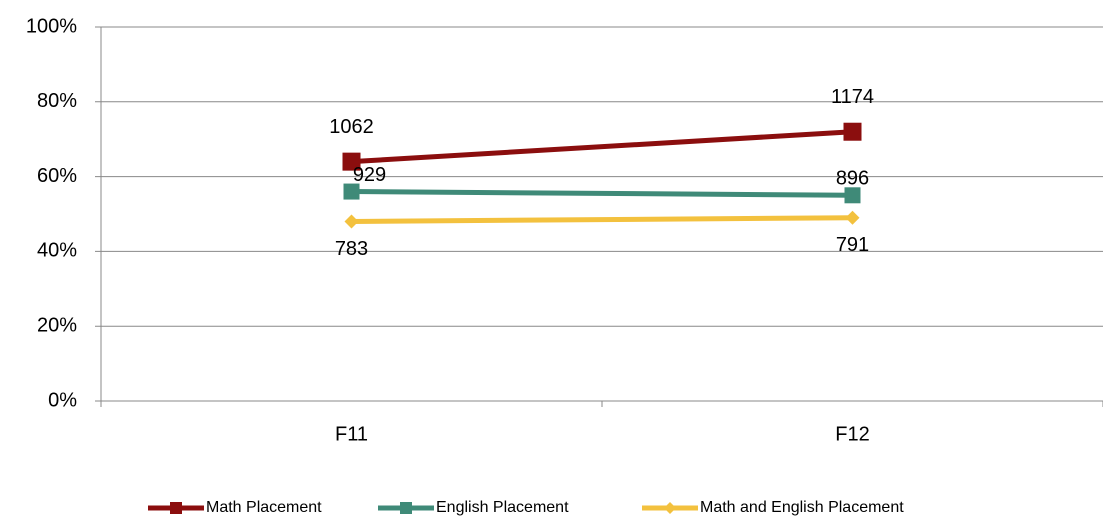 Image resolution: width=1103 pixels, height=519 pixels. I want to click on data-label: 929, so click(369, 175).